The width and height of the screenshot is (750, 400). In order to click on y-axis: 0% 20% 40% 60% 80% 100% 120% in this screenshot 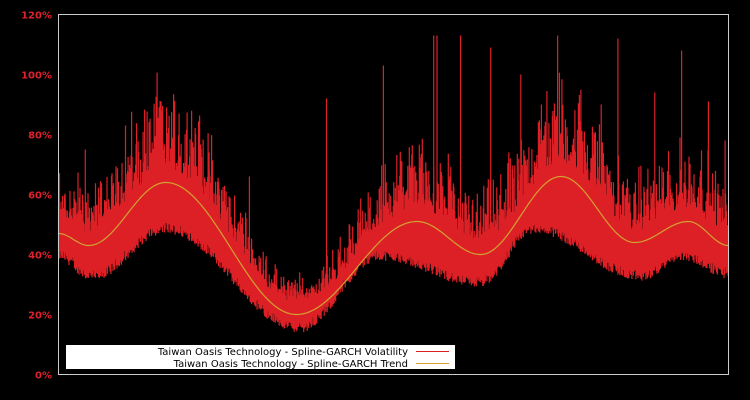, I will do `click(36, 196)`.